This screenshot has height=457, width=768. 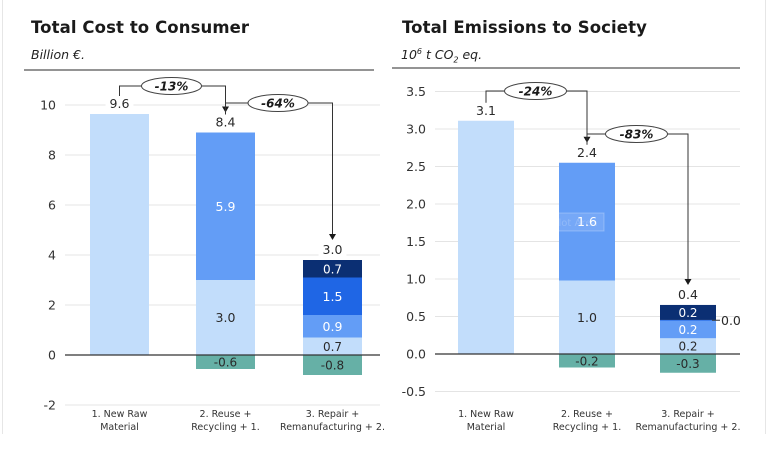 What do you see at coordinates (419, 51) in the screenshot?
I see `subtitle-exponent: 6` at bounding box center [419, 51].